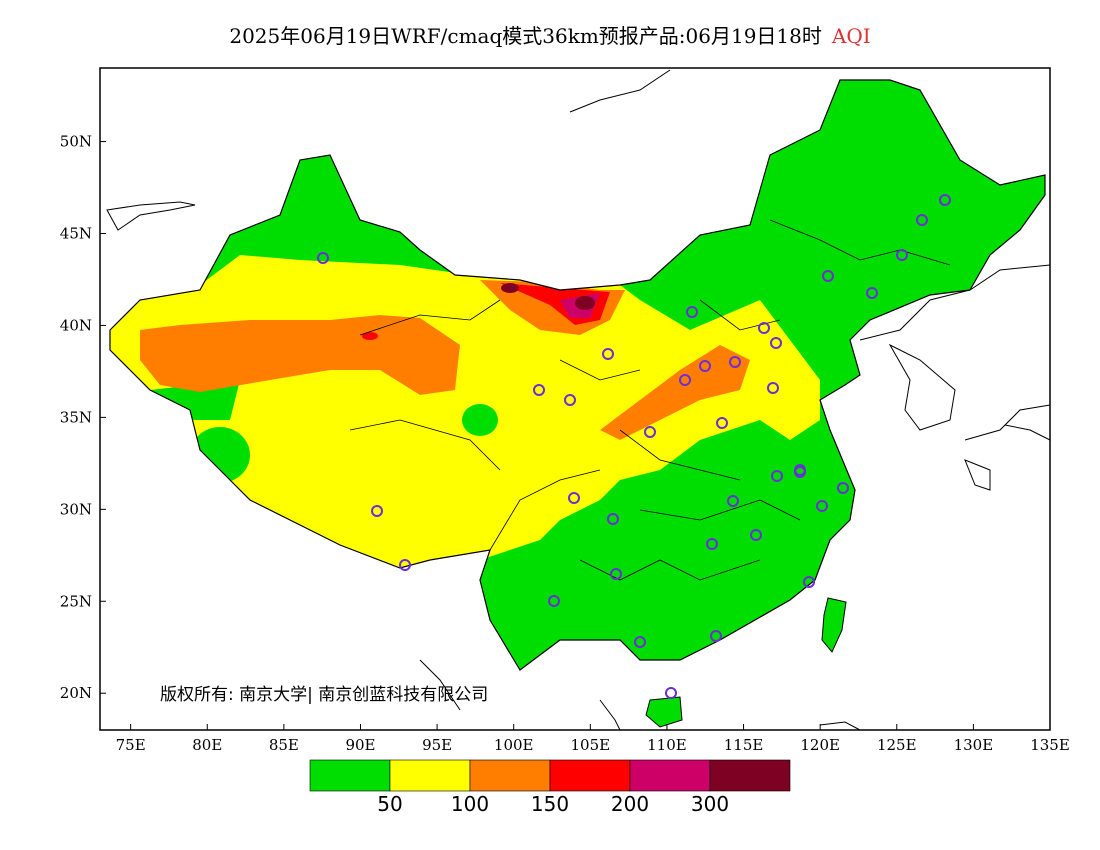 Image resolution: width=1100 pixels, height=850 pixels. Describe the element at coordinates (667, 745) in the screenshot. I see `x-tick-label: 110E` at that location.